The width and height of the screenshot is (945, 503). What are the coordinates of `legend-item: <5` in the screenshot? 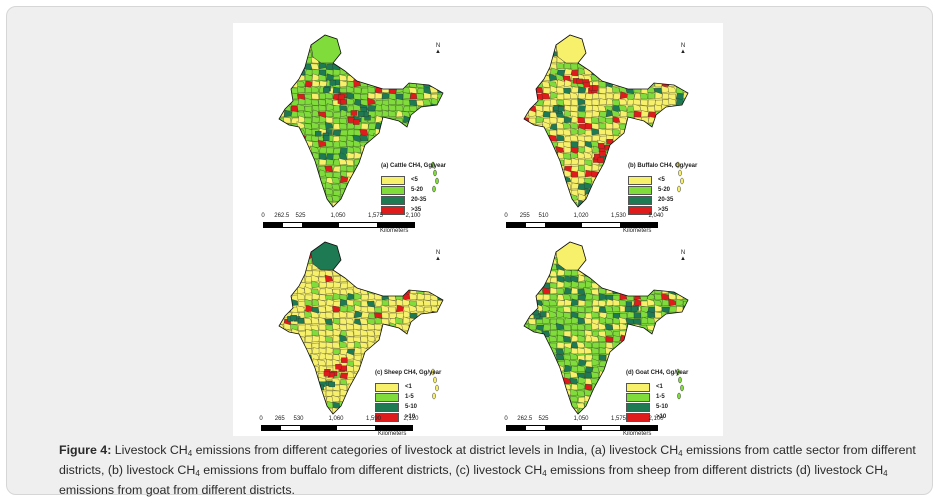 It's located at (436, 180).